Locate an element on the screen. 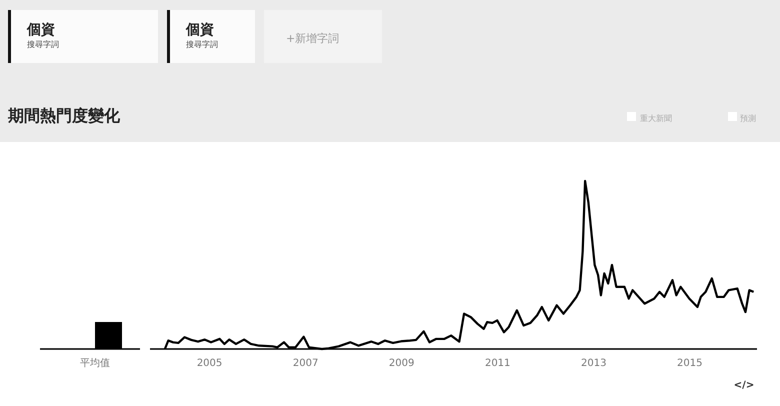  text: +新增字詞 is located at coordinates (313, 38).